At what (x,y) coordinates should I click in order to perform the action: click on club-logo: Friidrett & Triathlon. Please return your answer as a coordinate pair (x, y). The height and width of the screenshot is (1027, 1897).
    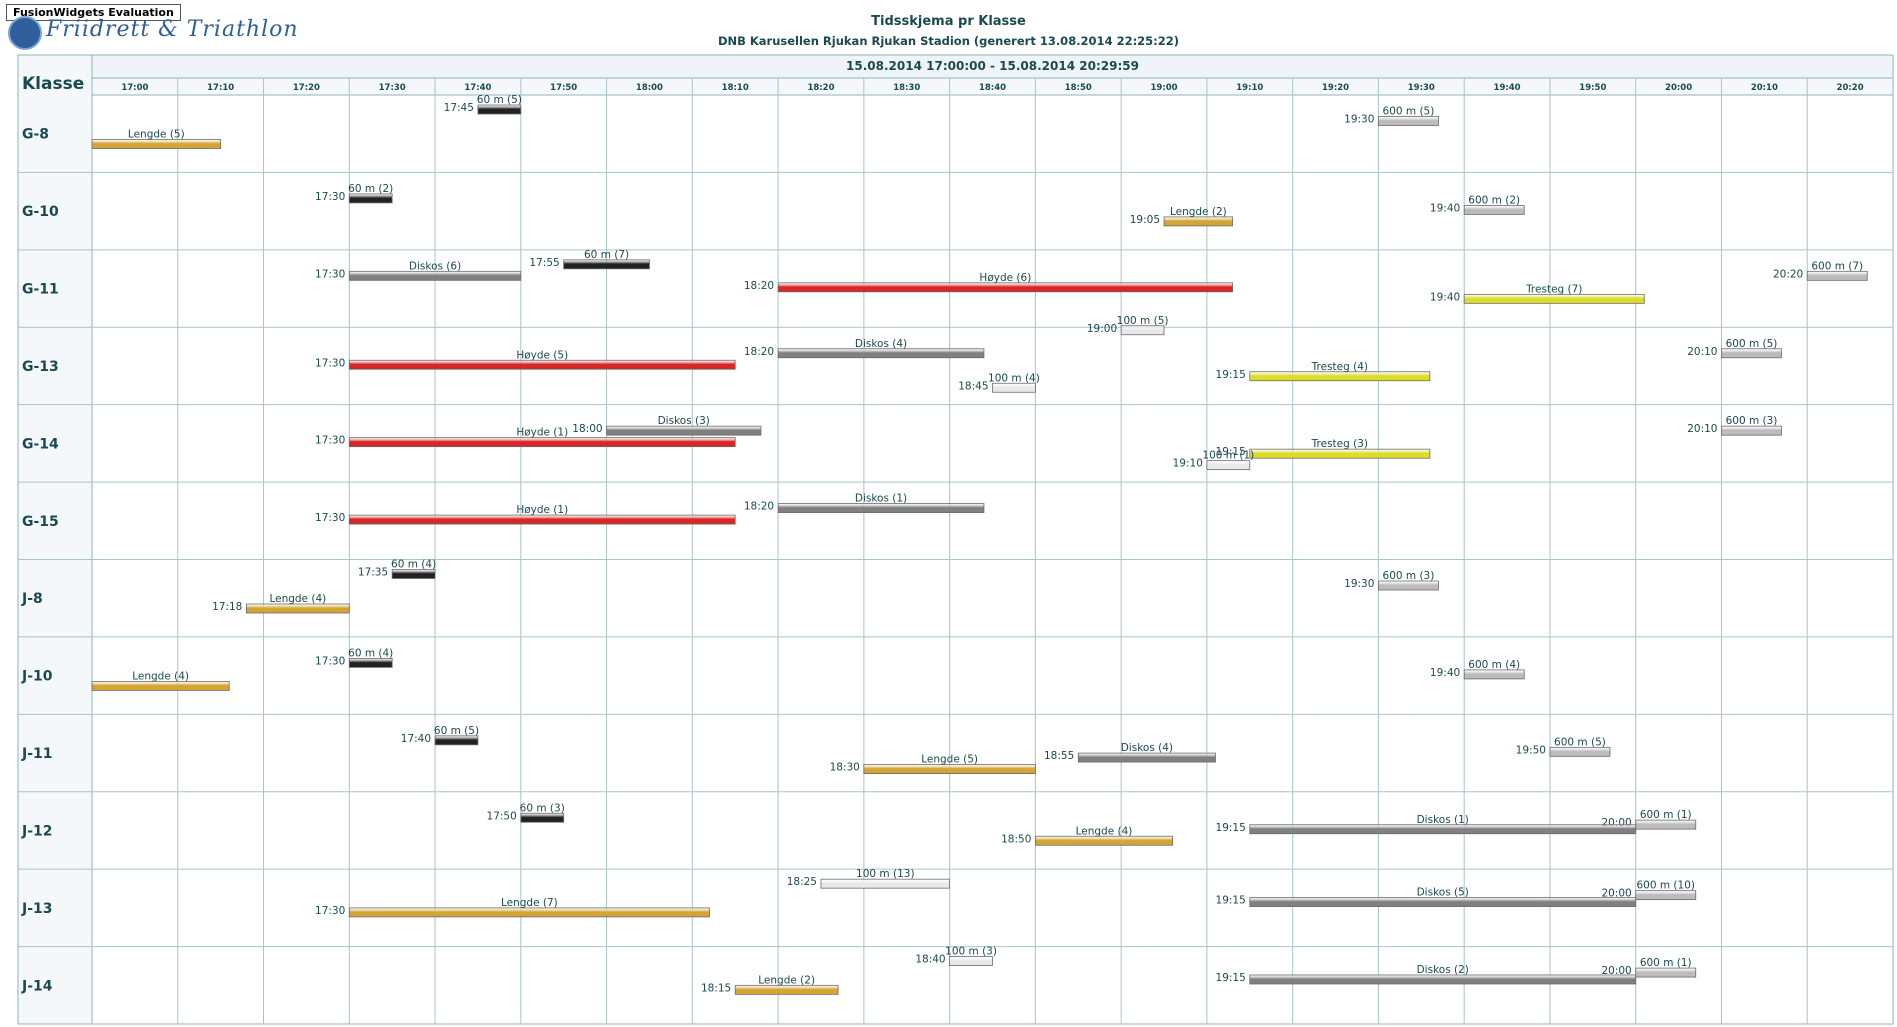
    Looking at the image, I should click on (152, 33).